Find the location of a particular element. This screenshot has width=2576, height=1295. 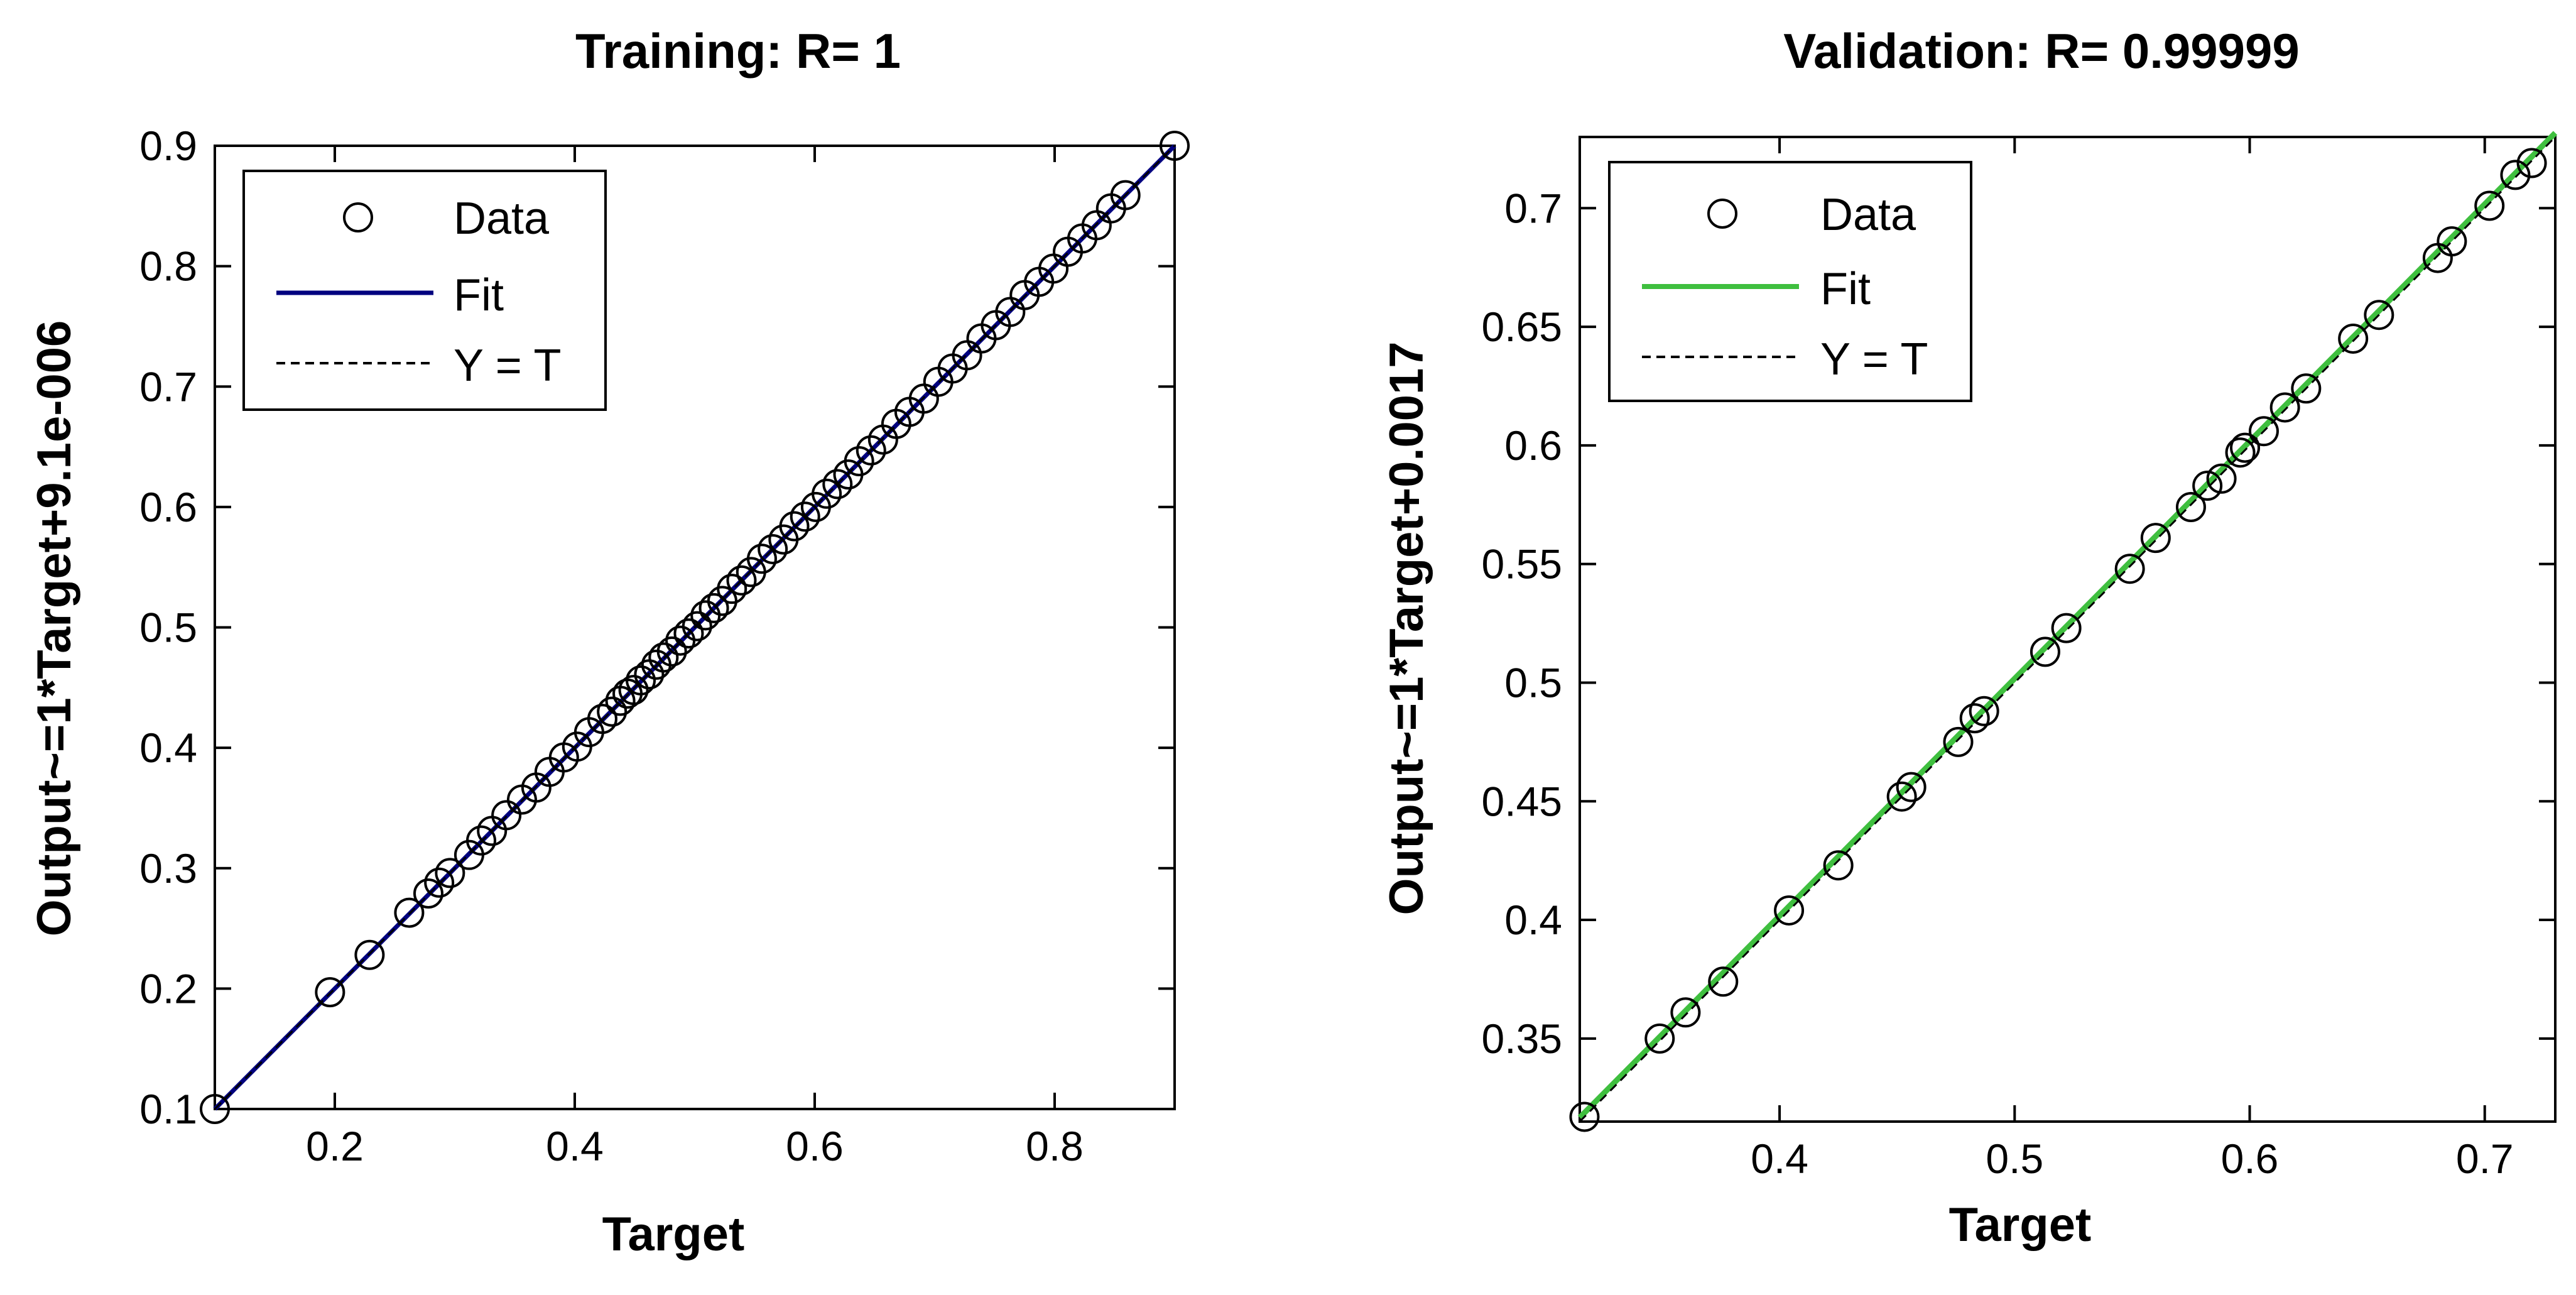

validation-y-axis-label: Output~=1*Target+0.0017 is located at coordinates (1406, 628).